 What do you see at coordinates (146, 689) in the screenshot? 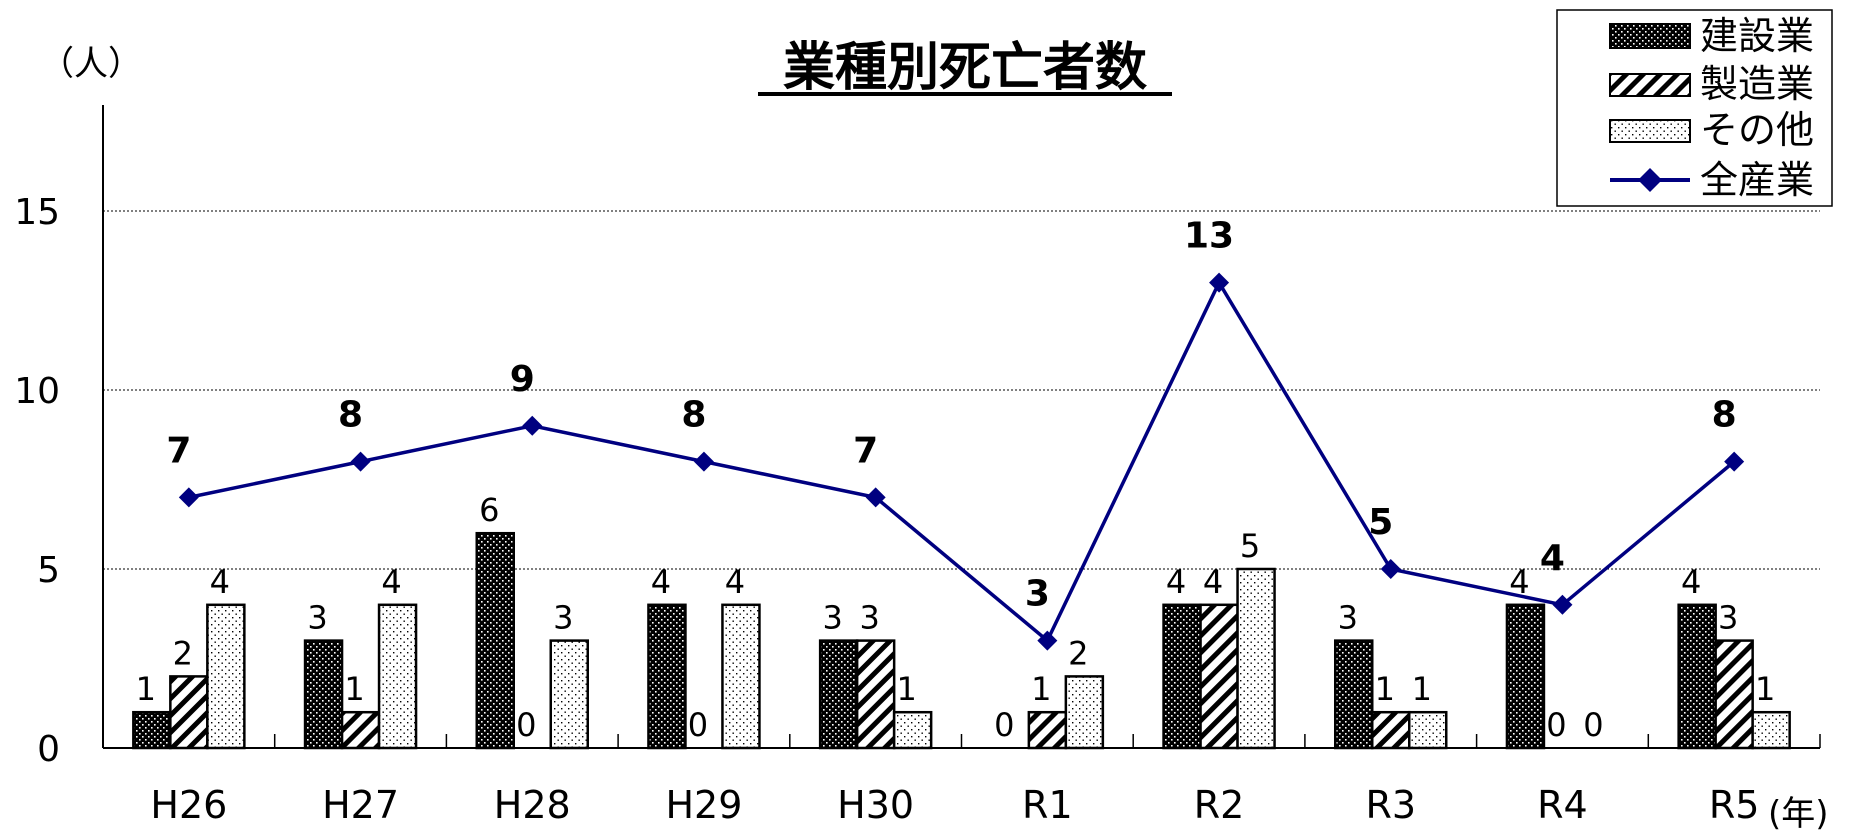
I see `bar-label-construction: 1` at bounding box center [146, 689].